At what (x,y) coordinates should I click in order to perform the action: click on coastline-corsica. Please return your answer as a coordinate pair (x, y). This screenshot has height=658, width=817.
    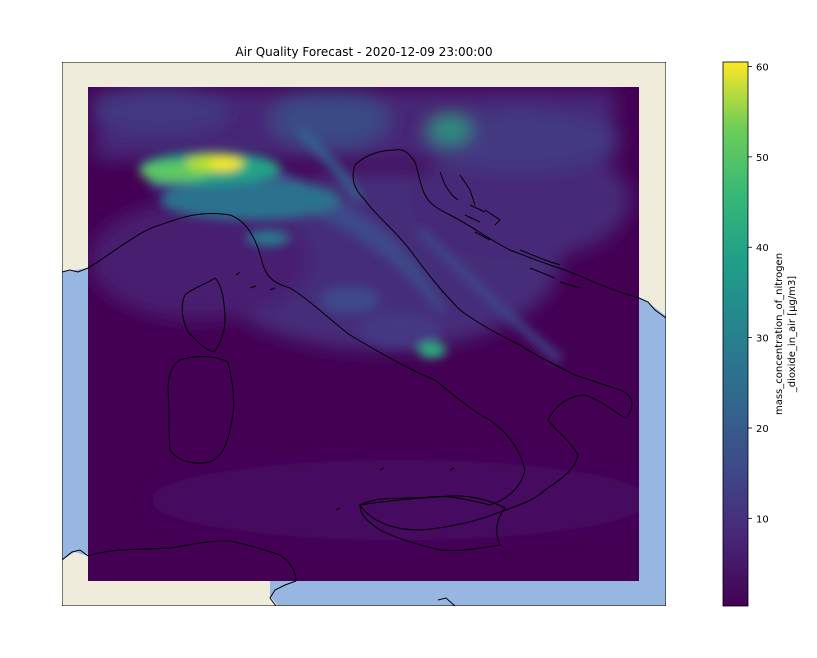
    Looking at the image, I should click on (203, 315).